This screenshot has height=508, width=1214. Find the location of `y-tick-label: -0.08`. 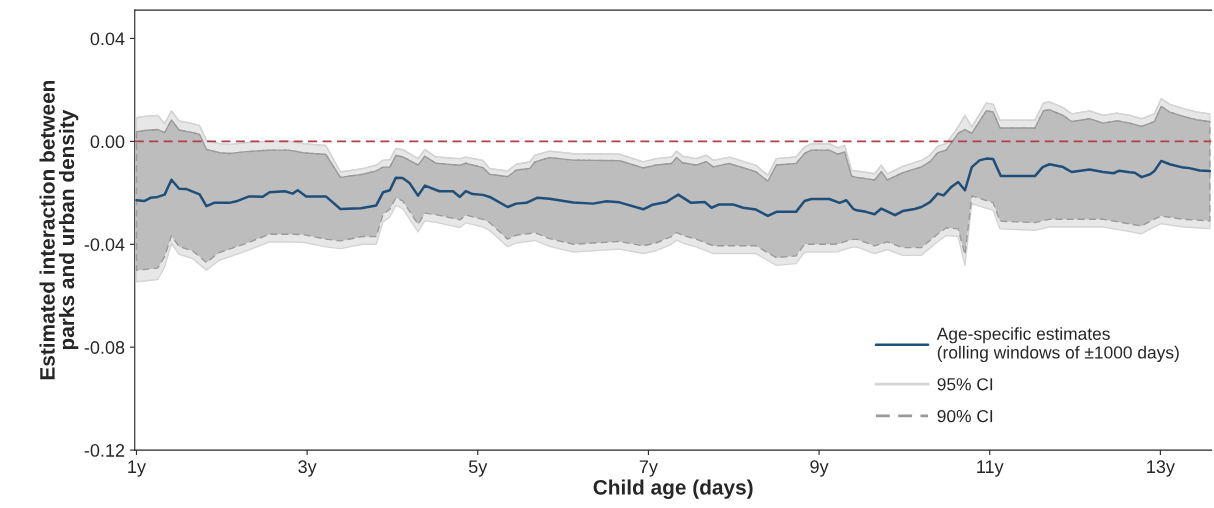

y-tick-label: -0.08 is located at coordinates (104, 347).